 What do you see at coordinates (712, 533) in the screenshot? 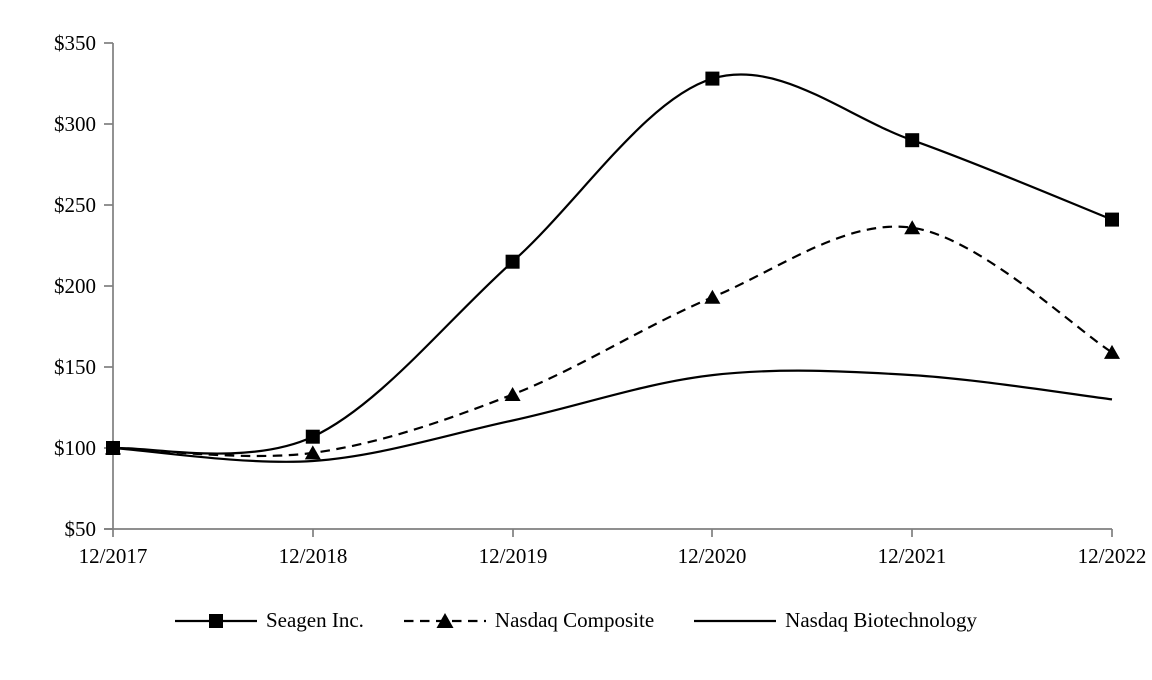
I see `x-axis-ticks` at bounding box center [712, 533].